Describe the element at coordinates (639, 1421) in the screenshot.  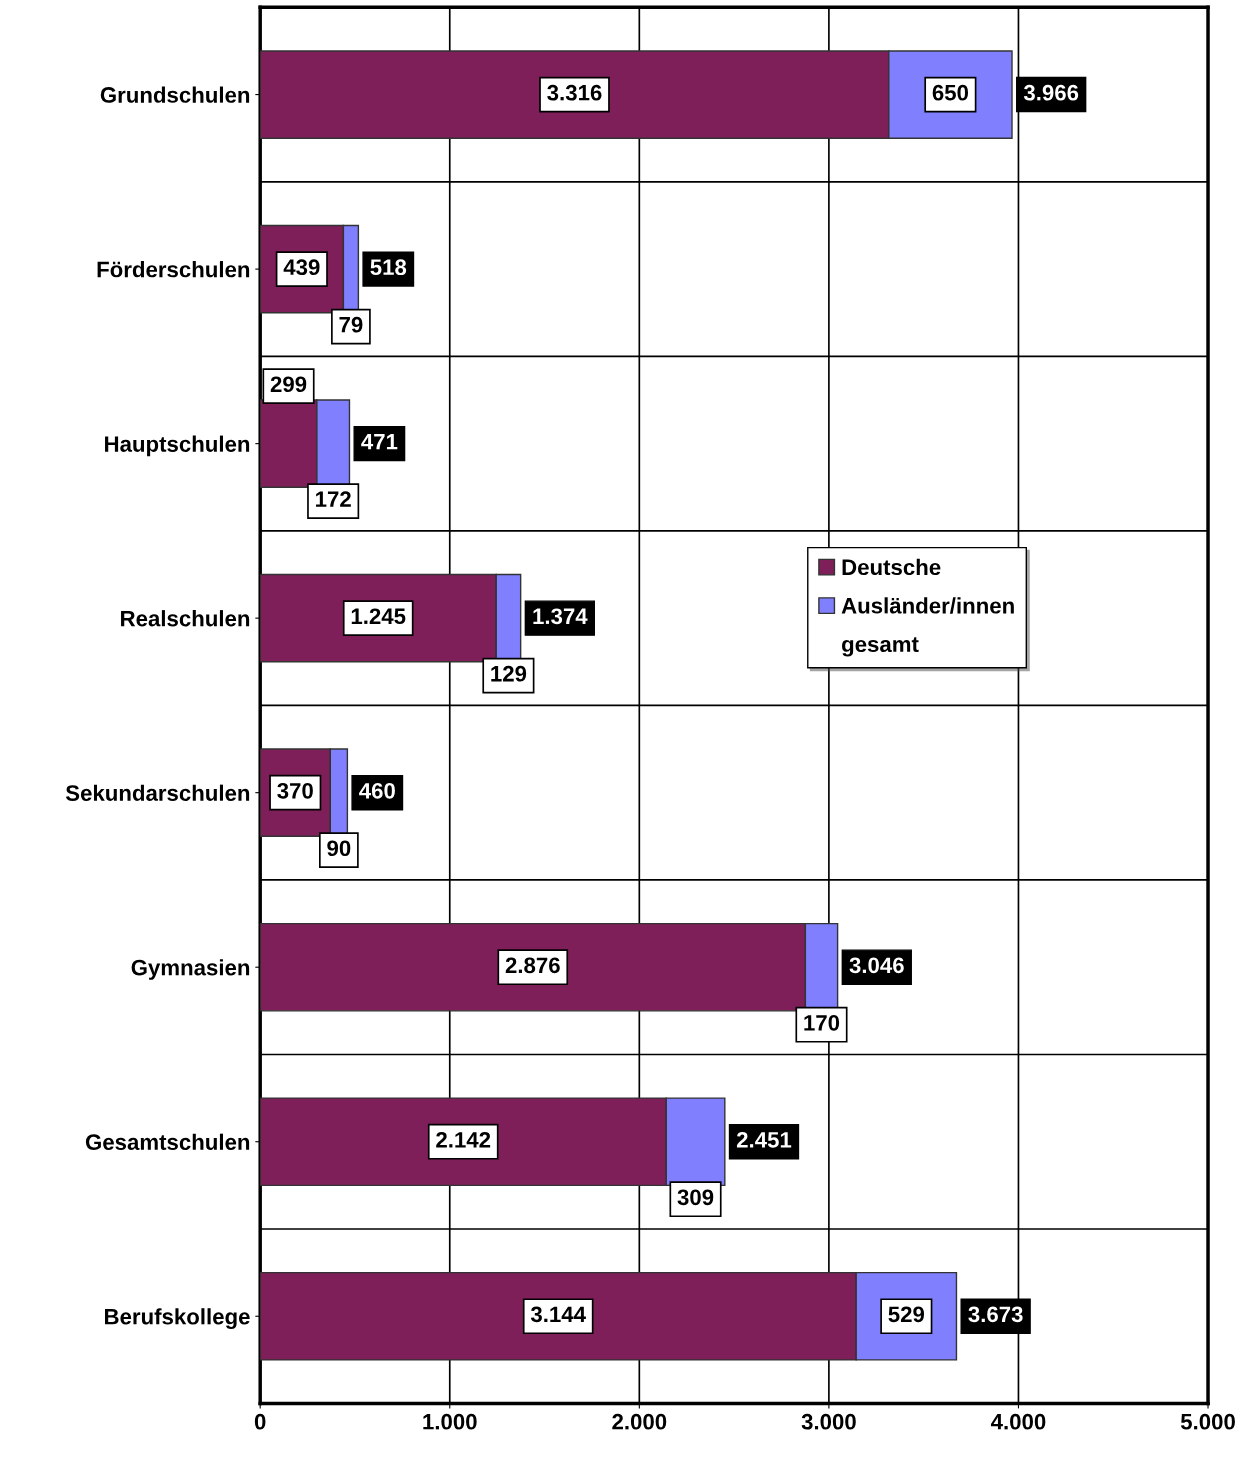
I see `x-tick-label: 2.000` at that location.